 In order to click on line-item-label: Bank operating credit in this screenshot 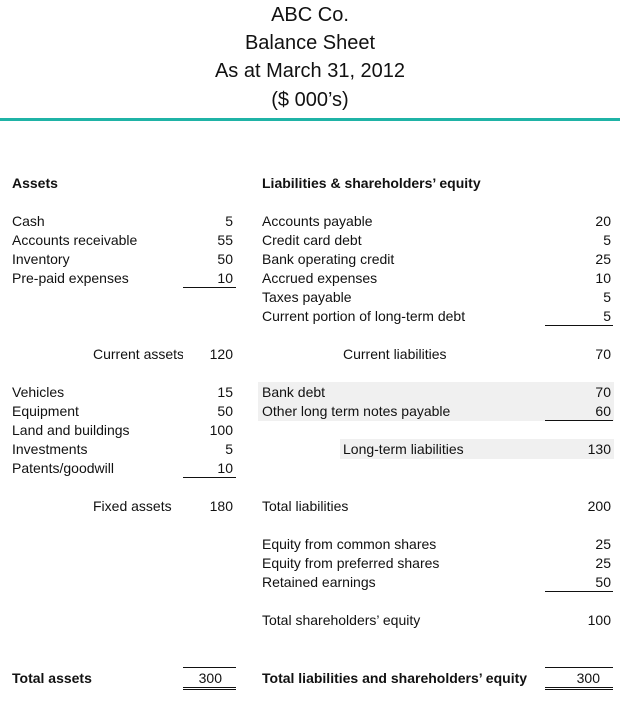, I will do `click(328, 259)`.